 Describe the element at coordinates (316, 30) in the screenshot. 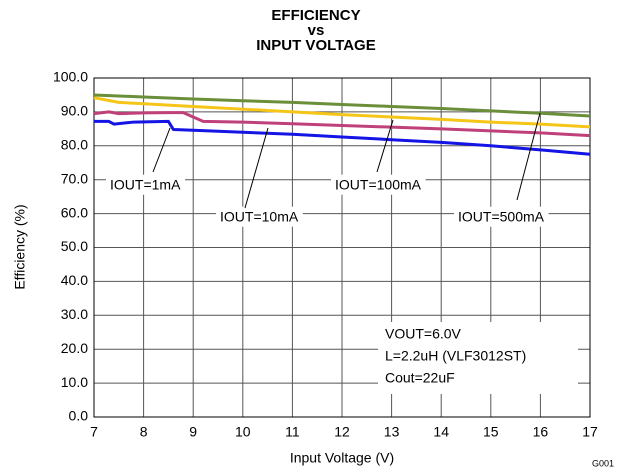

I see `chart-title: vs` at that location.